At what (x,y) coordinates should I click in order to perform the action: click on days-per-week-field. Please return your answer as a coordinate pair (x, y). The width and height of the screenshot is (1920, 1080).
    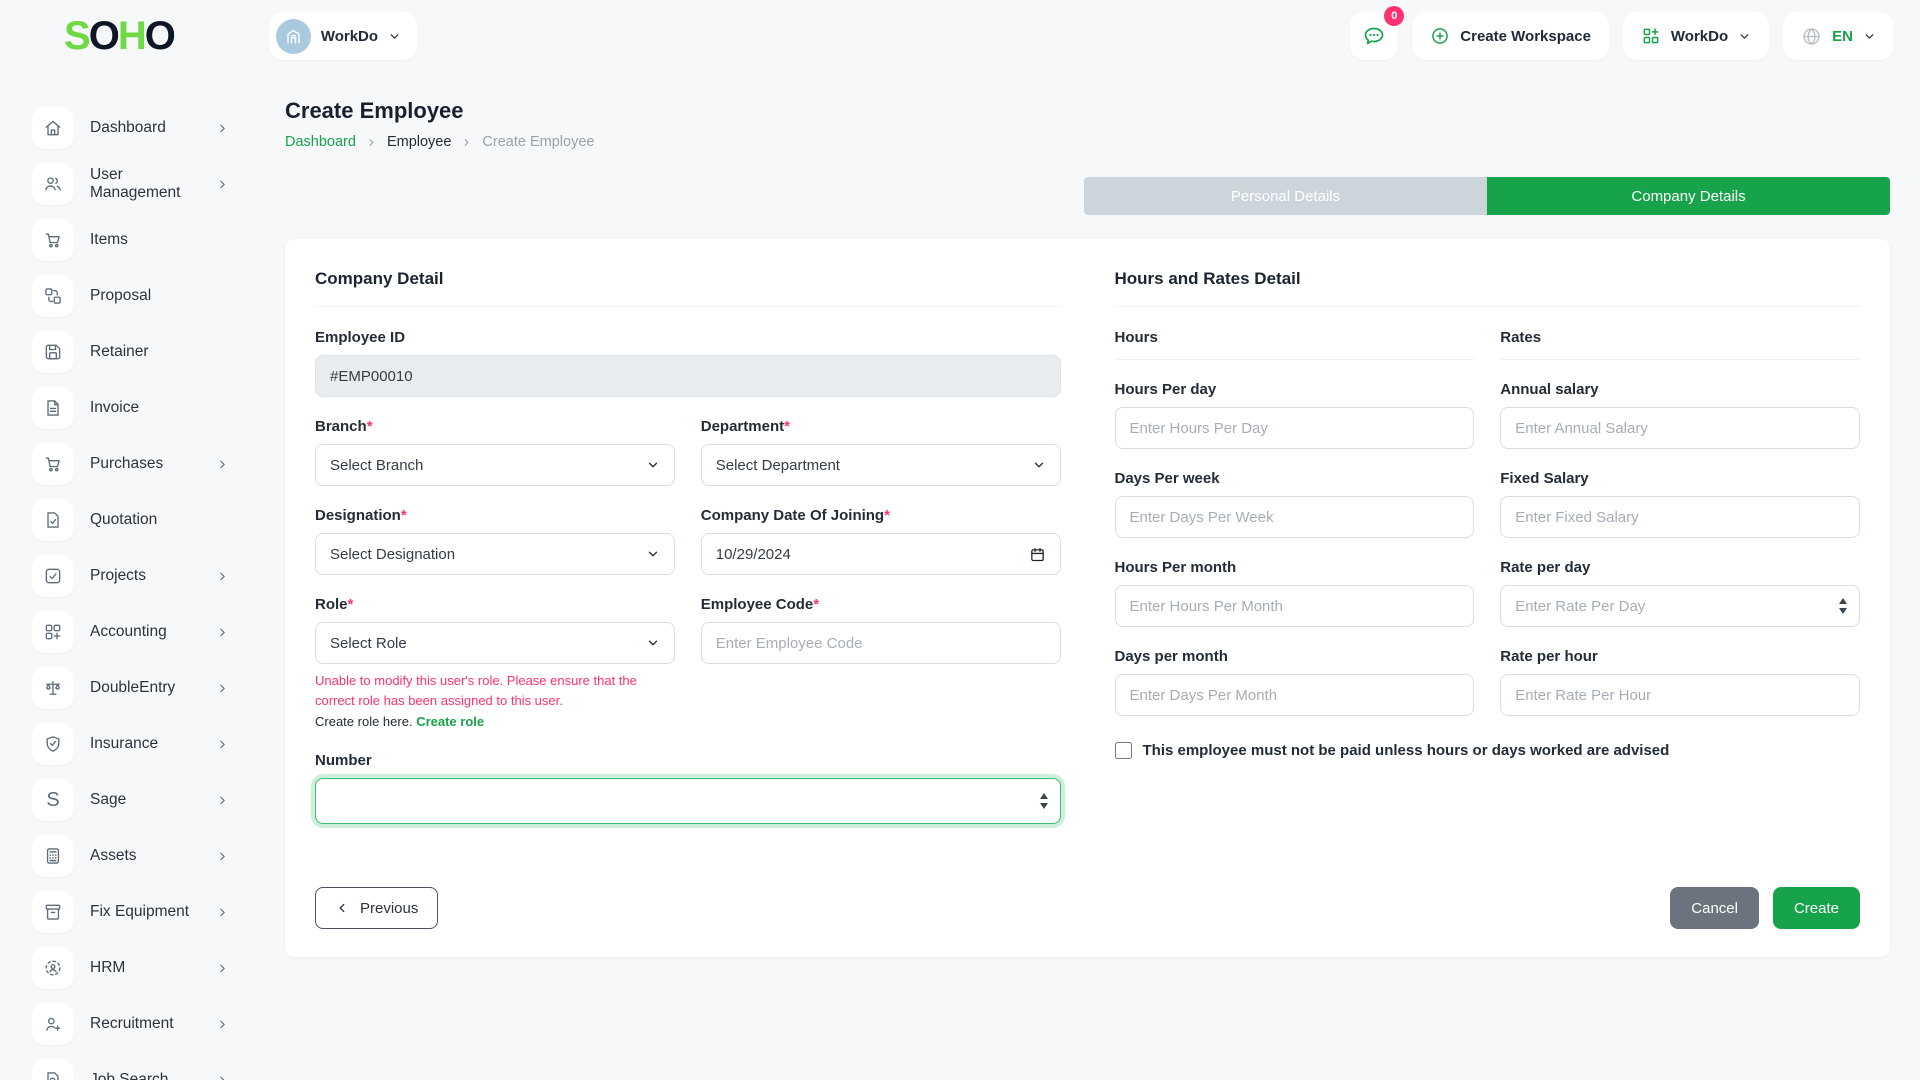
    Looking at the image, I should click on (1294, 517).